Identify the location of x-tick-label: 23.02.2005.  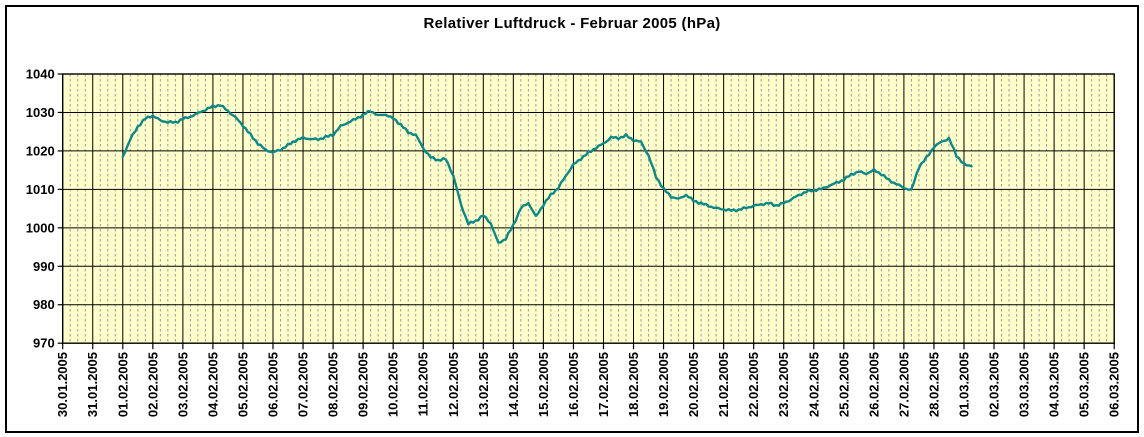
(783, 384).